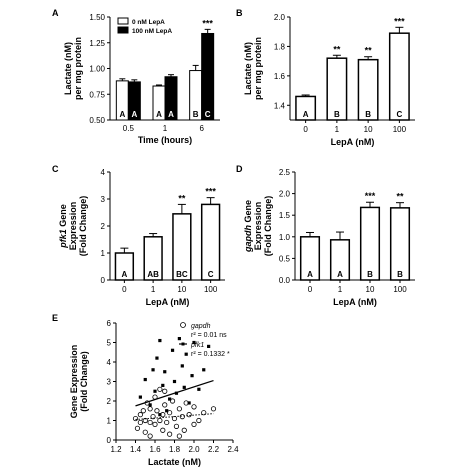 The image size is (474, 474). Describe the element at coordinates (174, 462) in the screenshot. I see `x-axis-label: Lactate (nM)` at that location.